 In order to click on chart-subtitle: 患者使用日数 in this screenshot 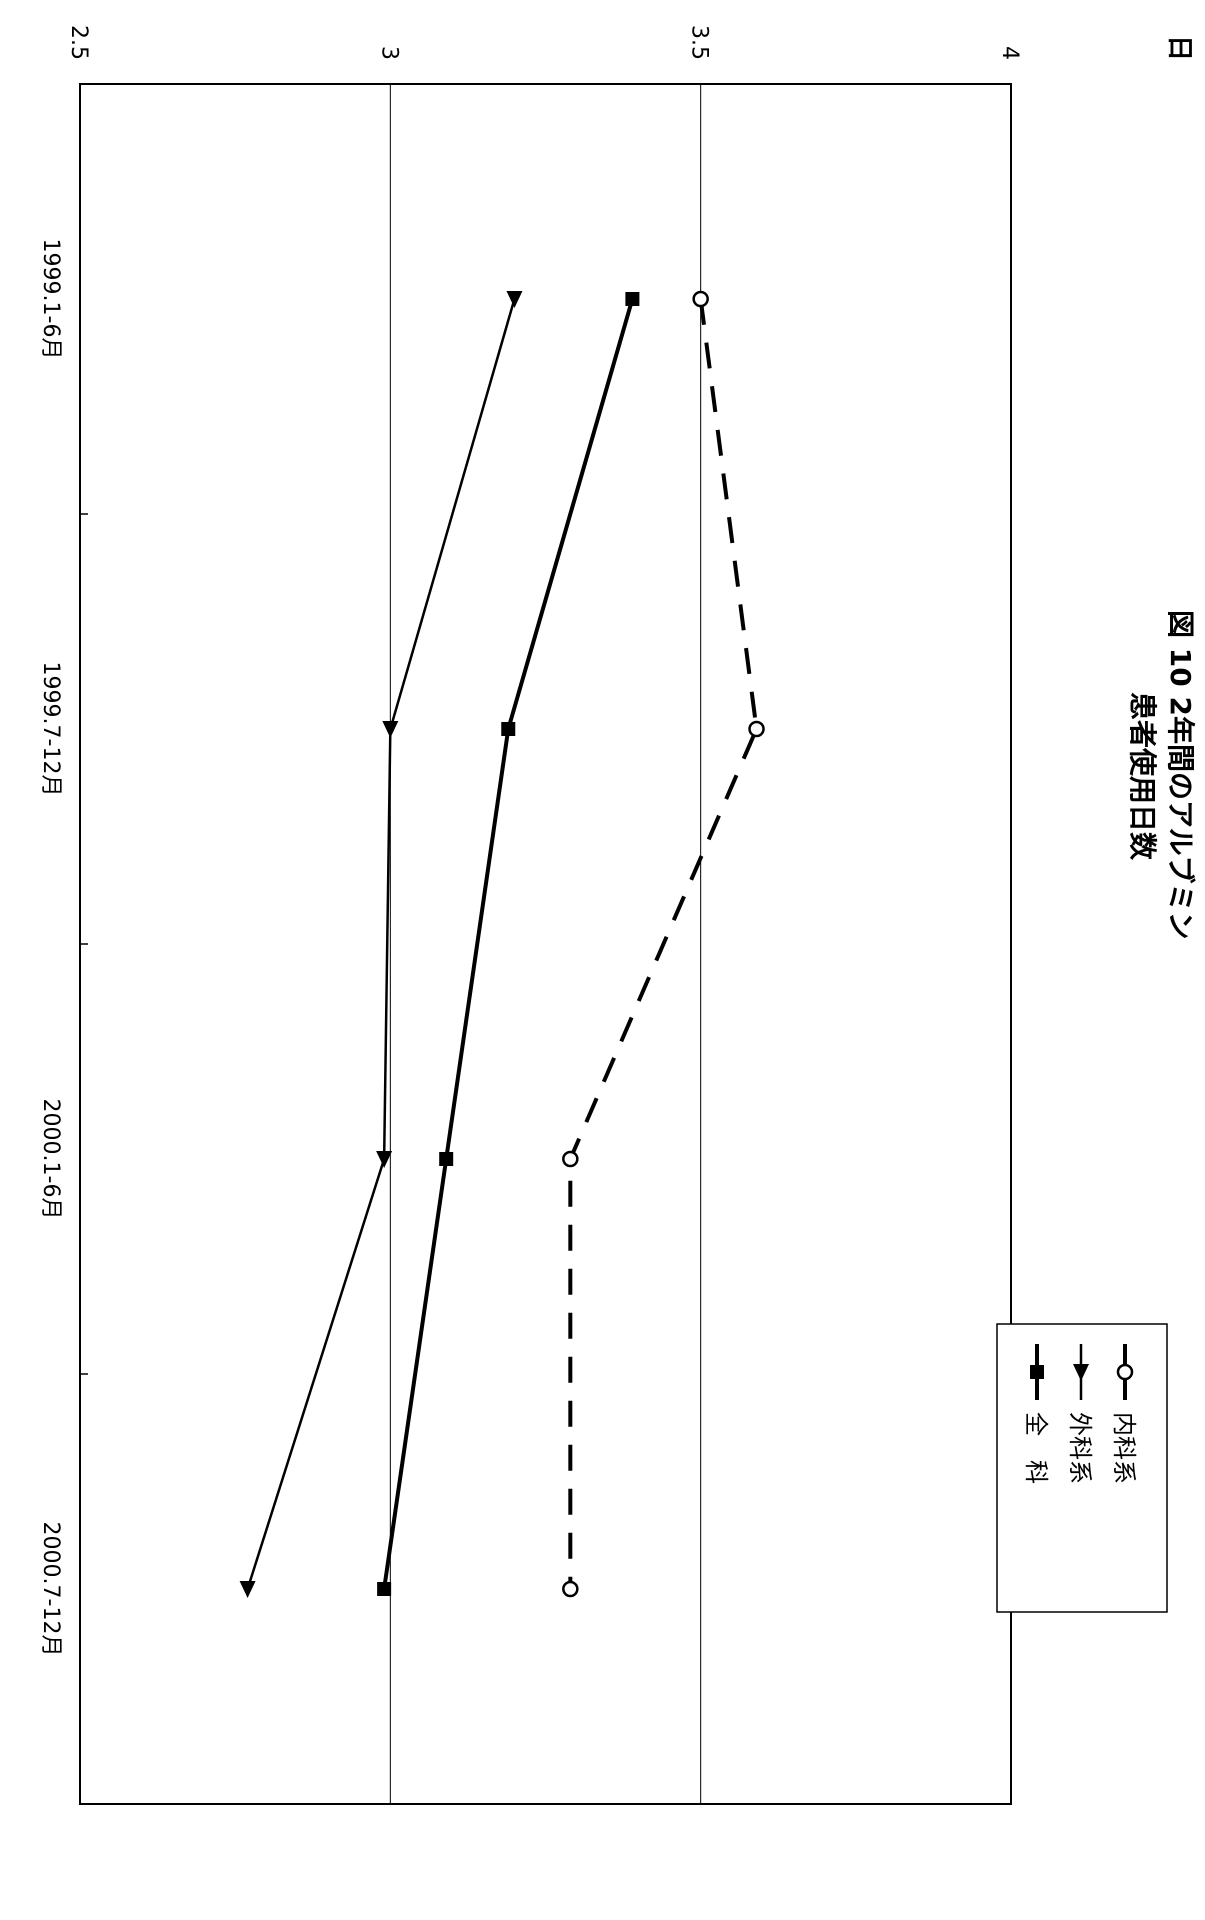, I will do `click(1142, 776)`.